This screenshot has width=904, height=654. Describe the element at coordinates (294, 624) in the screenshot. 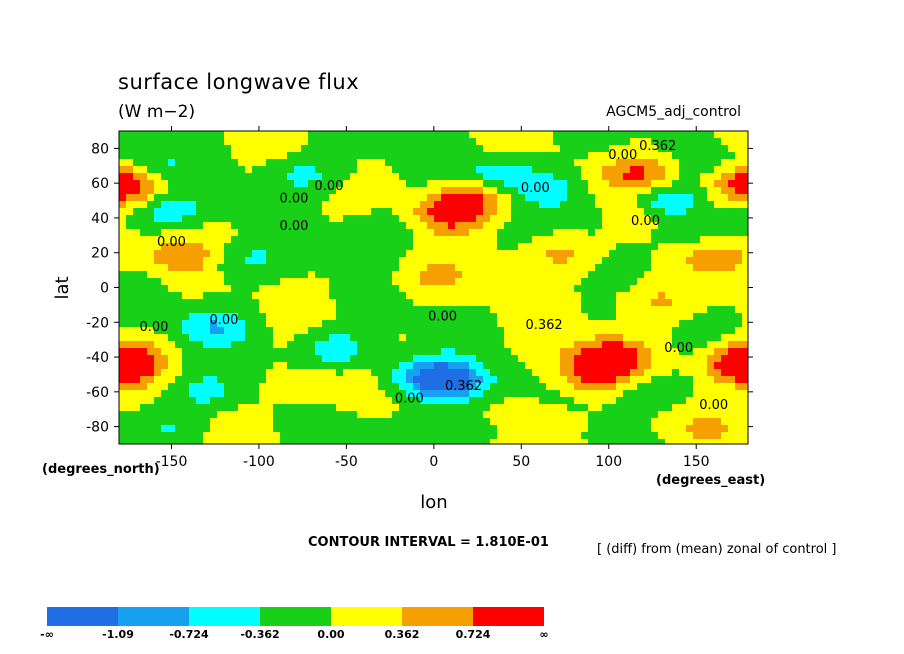

I see `colorbar: -∞ -1.09 -0.724 -0.362 0.00 0.362 0.724 ∞` at that location.